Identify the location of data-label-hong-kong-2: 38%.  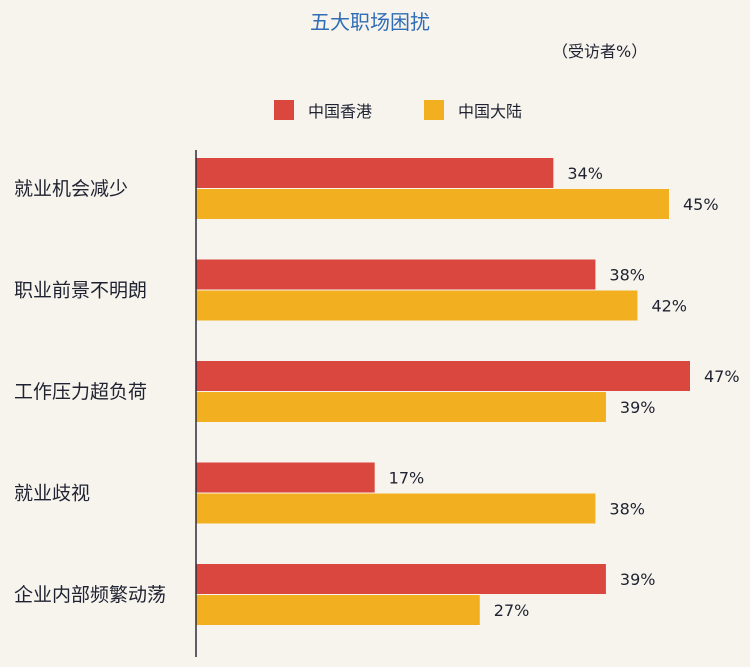
(627, 275).